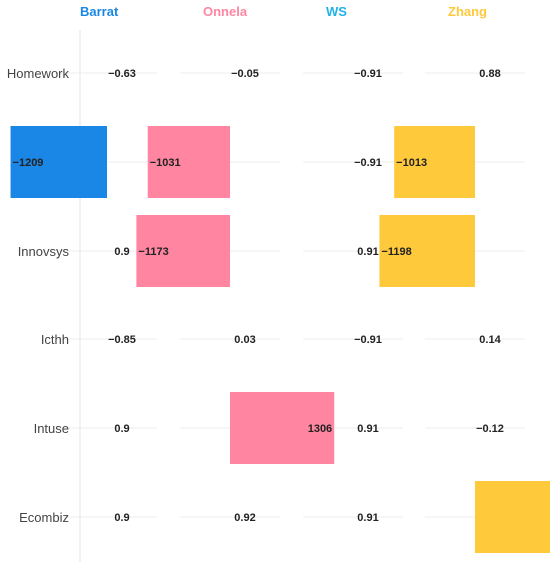 Image resolution: width=550 pixels, height=566 pixels. I want to click on value-label: 0.92, so click(244, 518).